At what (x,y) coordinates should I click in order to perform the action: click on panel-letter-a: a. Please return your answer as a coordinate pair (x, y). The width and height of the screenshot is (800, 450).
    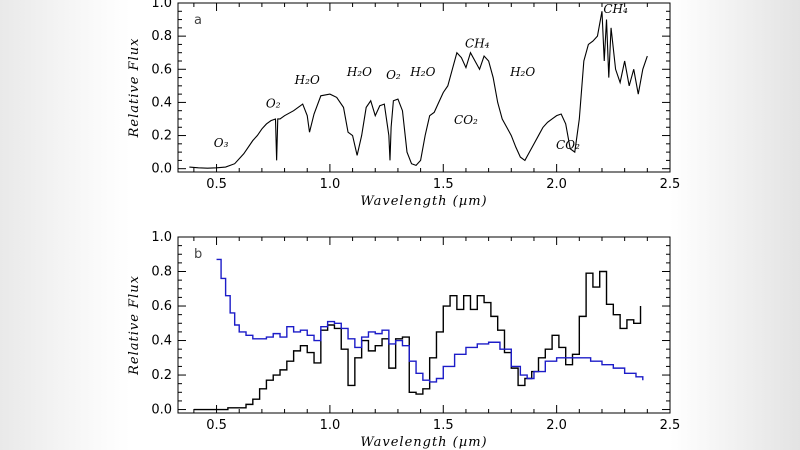
    Looking at the image, I should click on (198, 20).